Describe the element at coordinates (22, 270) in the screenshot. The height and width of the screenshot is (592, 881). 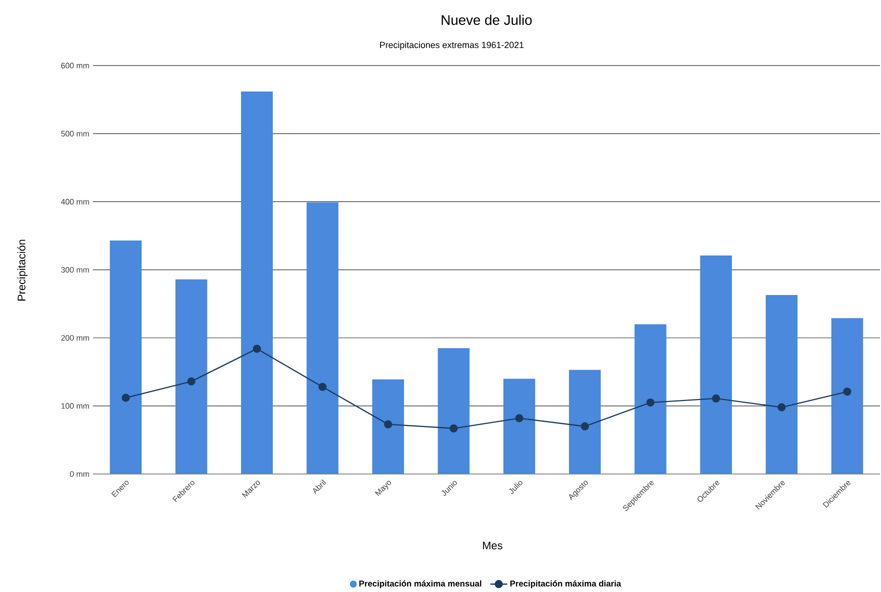
I see `y-axis-title: Precipitación` at that location.